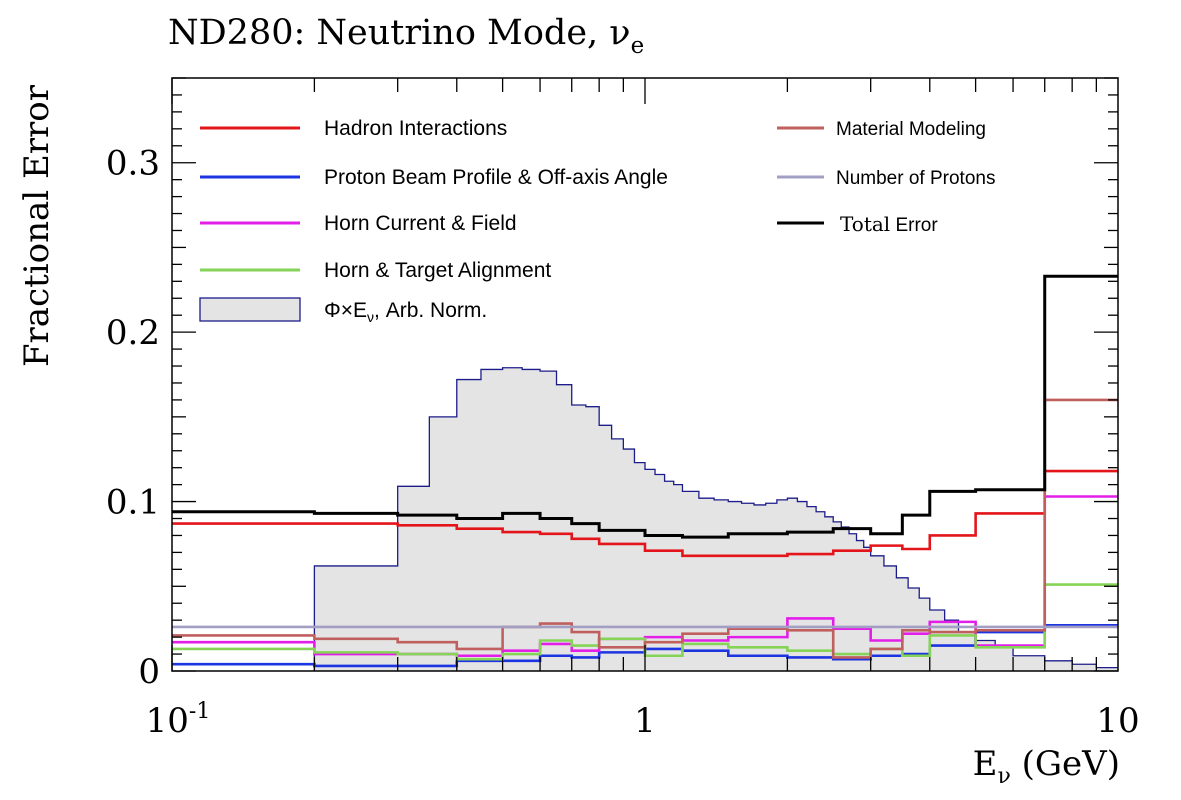  I want to click on legend-label-total-a: Total, so click(865, 224).